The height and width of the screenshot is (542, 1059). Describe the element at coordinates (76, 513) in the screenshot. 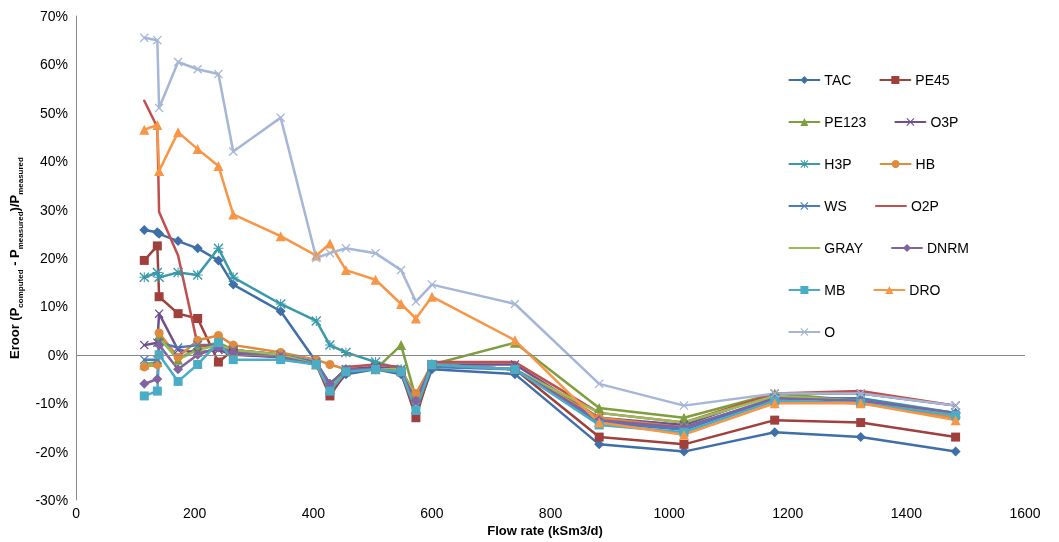

I see `x-tick-label: 0` at that location.